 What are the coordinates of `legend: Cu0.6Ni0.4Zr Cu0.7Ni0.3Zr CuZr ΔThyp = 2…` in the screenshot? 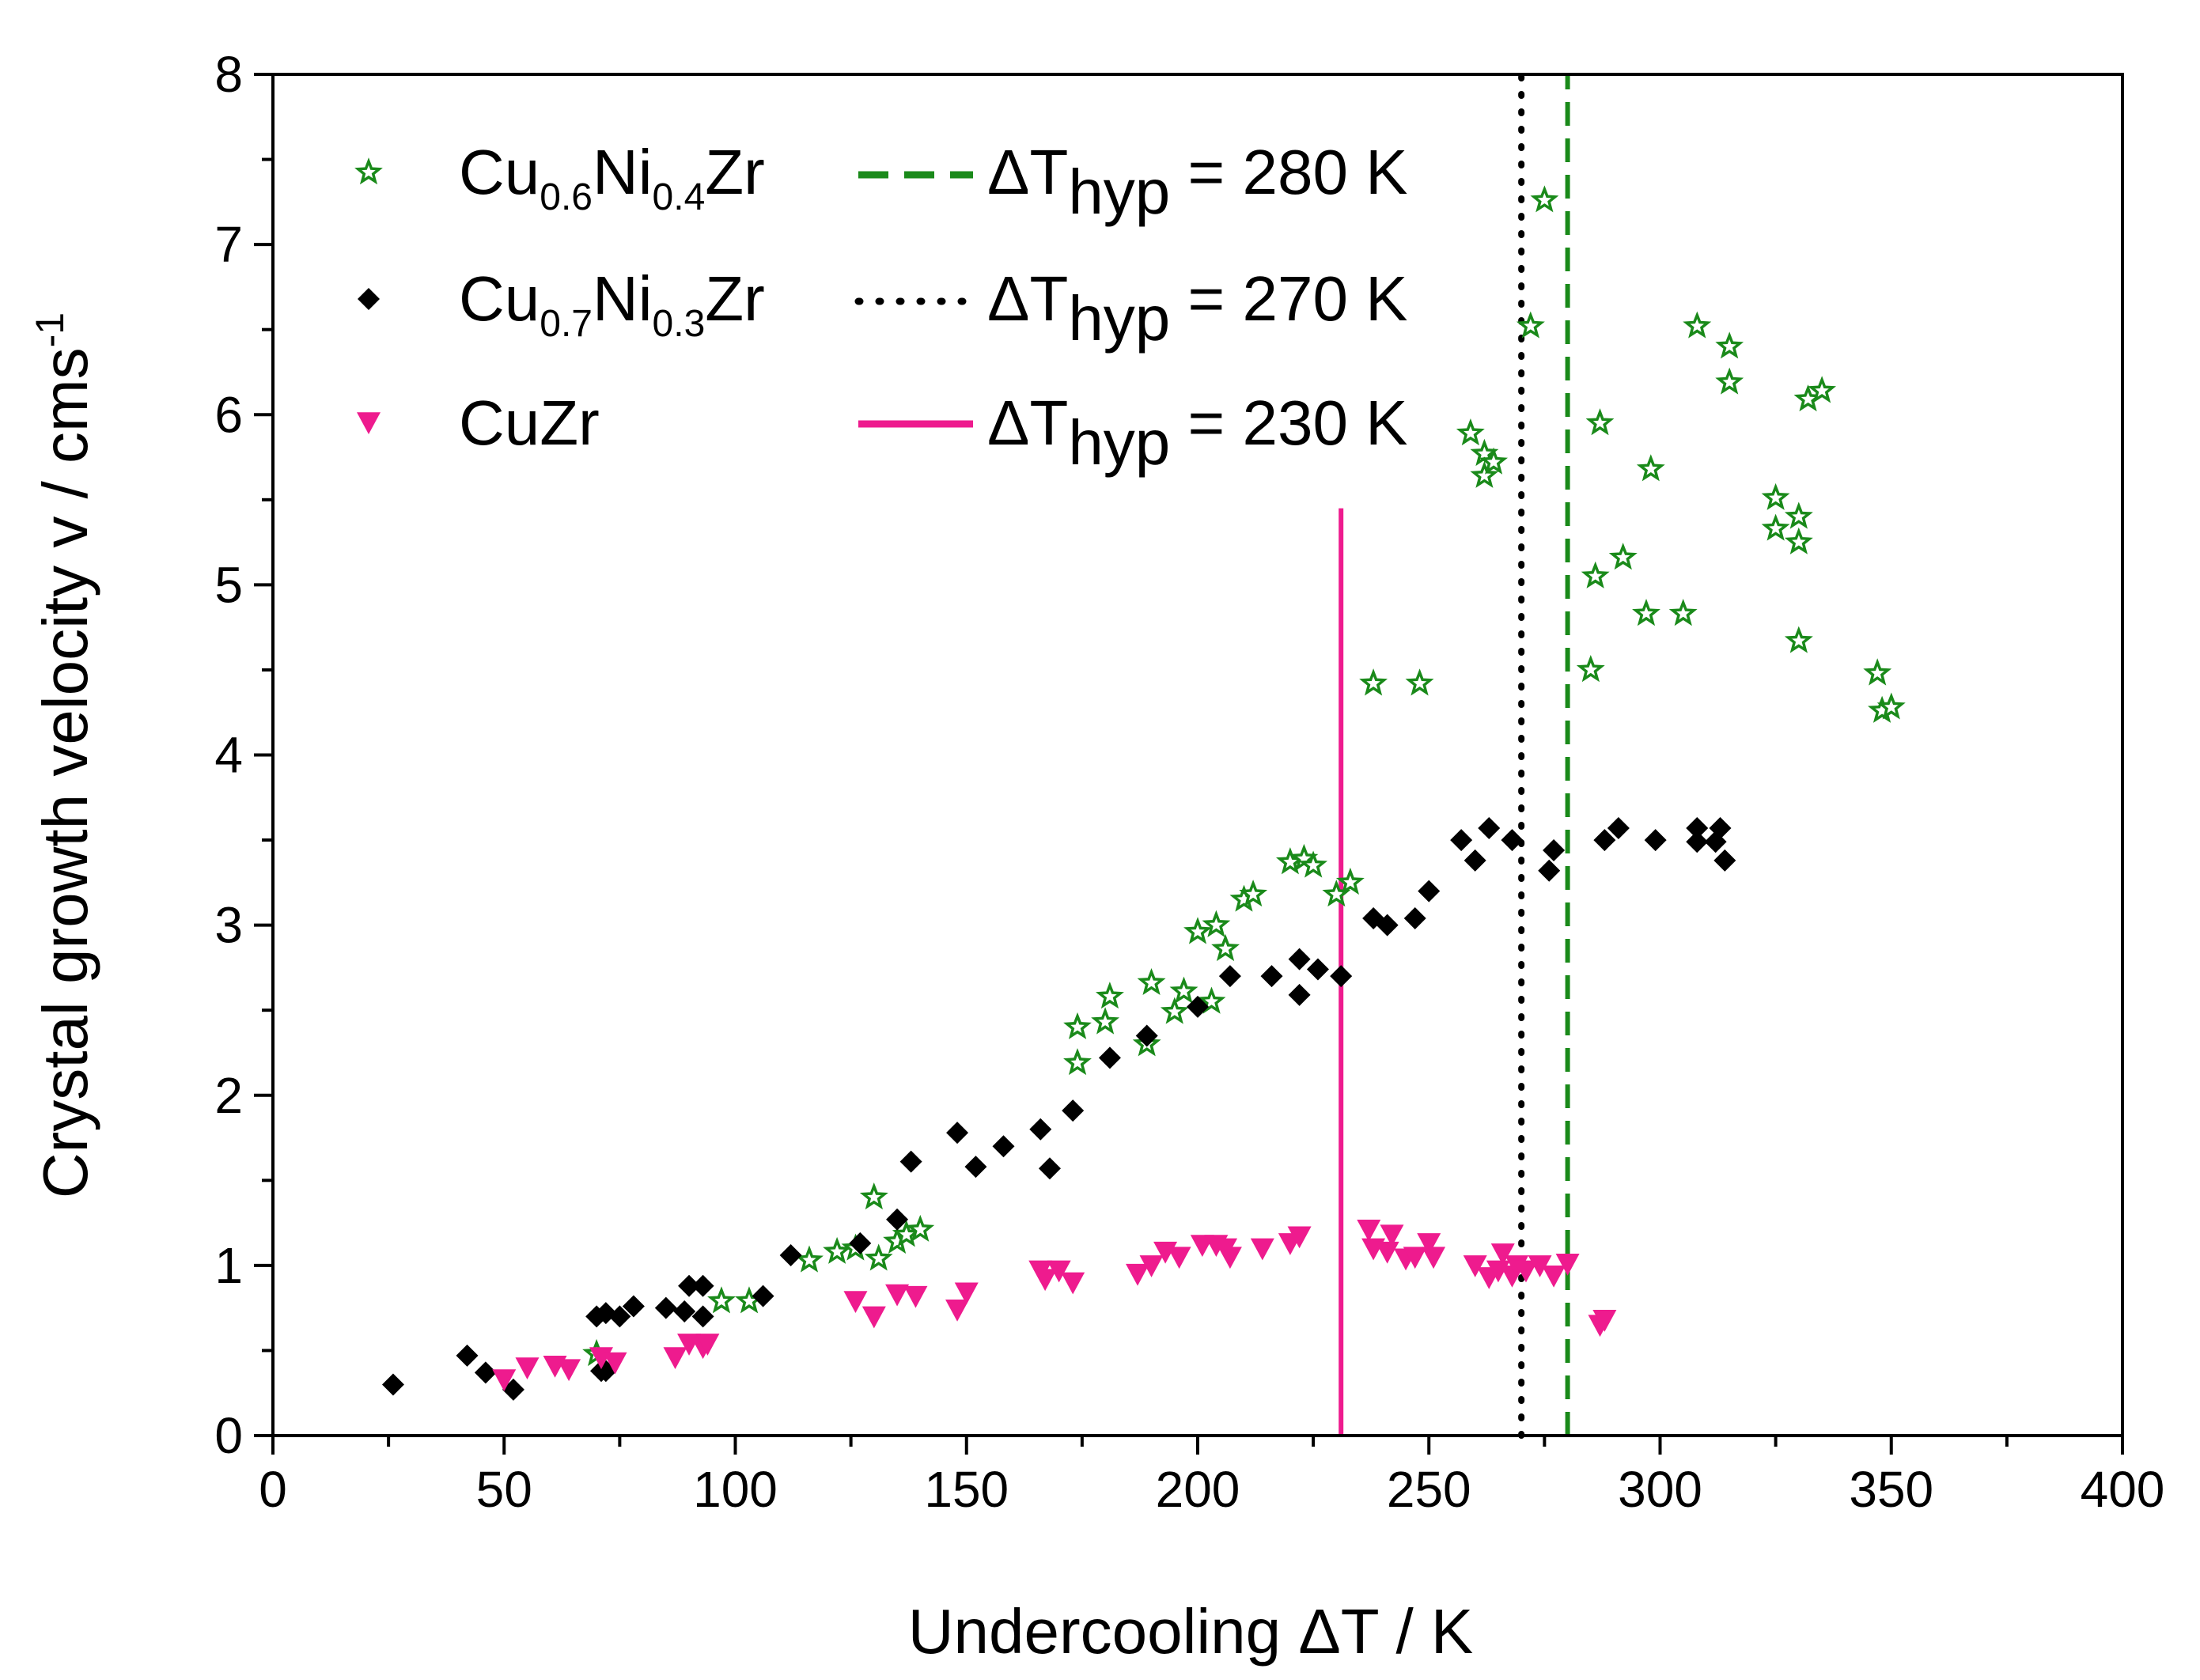 It's located at (866, 296).